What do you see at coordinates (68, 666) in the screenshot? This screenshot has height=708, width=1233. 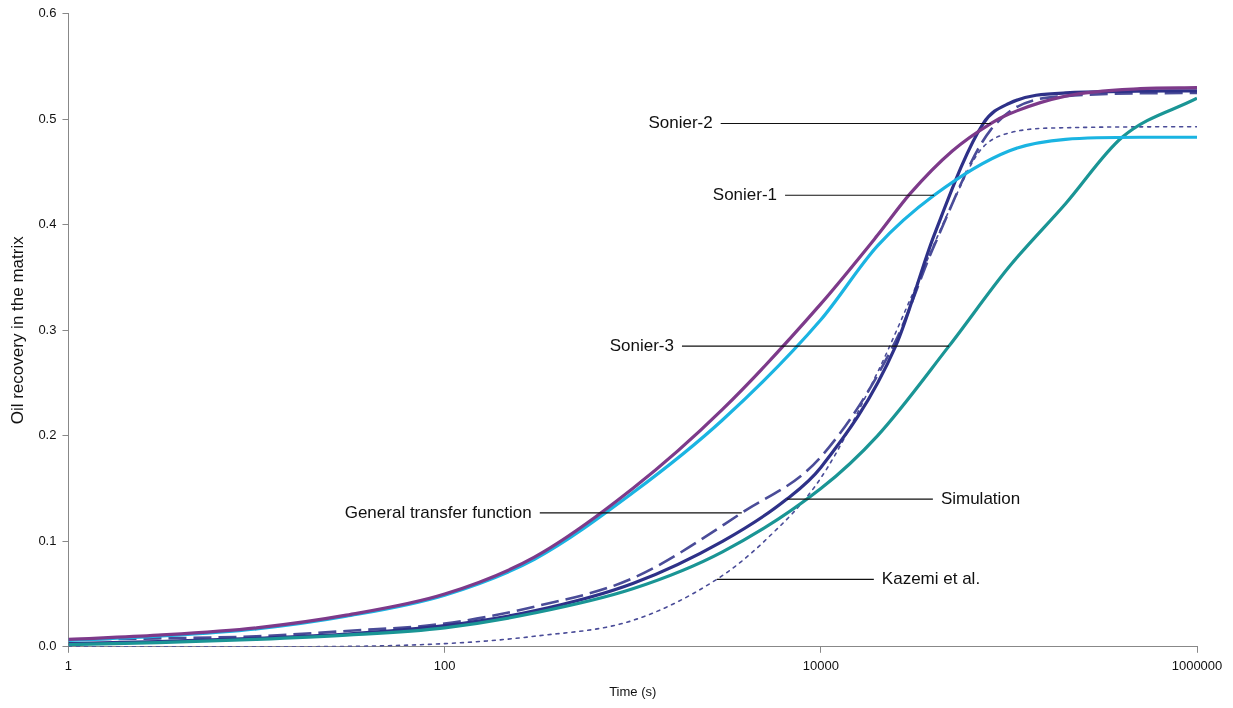 I see `x-tick-label: 1` at bounding box center [68, 666].